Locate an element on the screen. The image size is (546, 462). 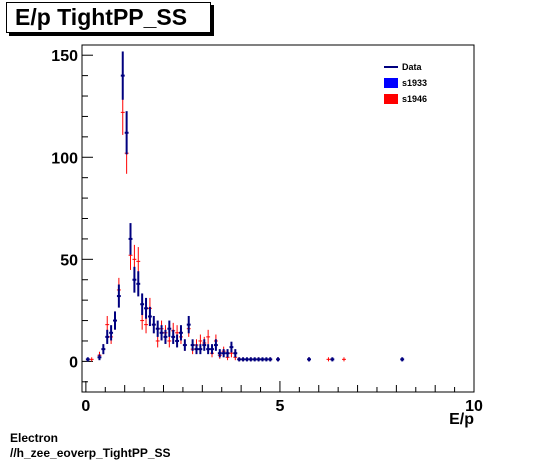
legend-box-s1946 is located at coordinates (391, 99).